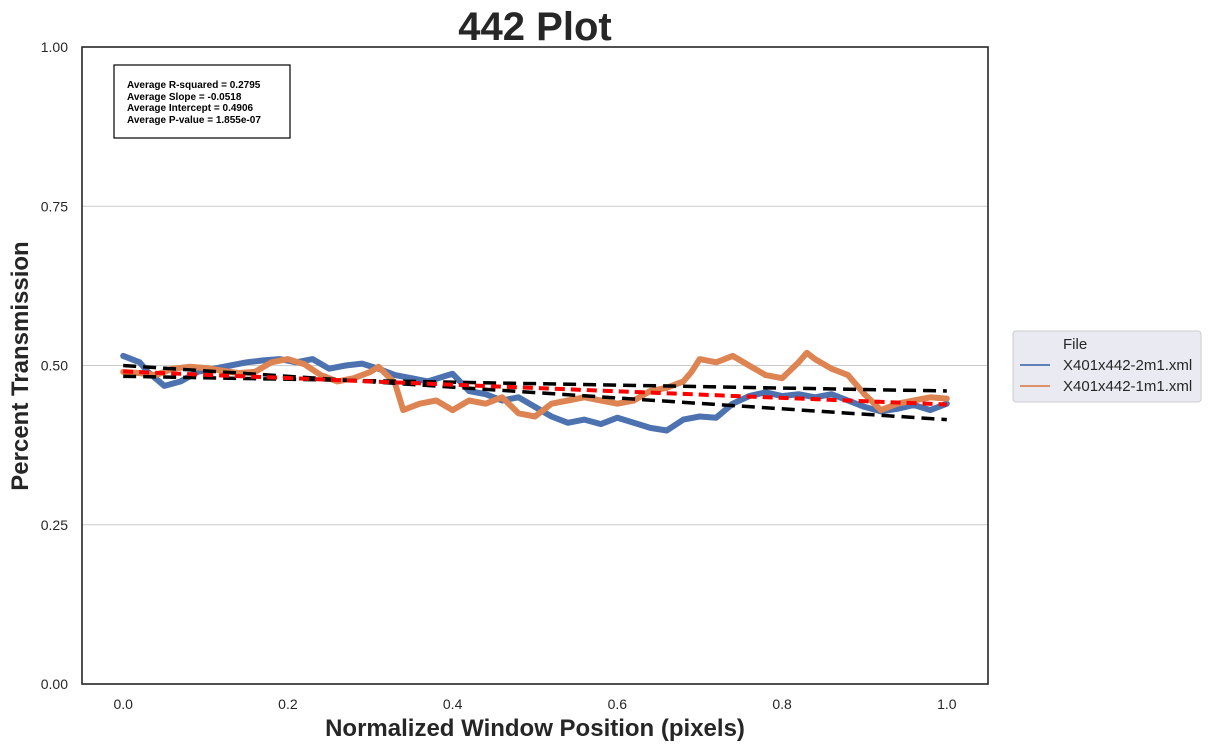  Describe the element at coordinates (618, 704) in the screenshot. I see `x-tick-label: 0.6` at that location.